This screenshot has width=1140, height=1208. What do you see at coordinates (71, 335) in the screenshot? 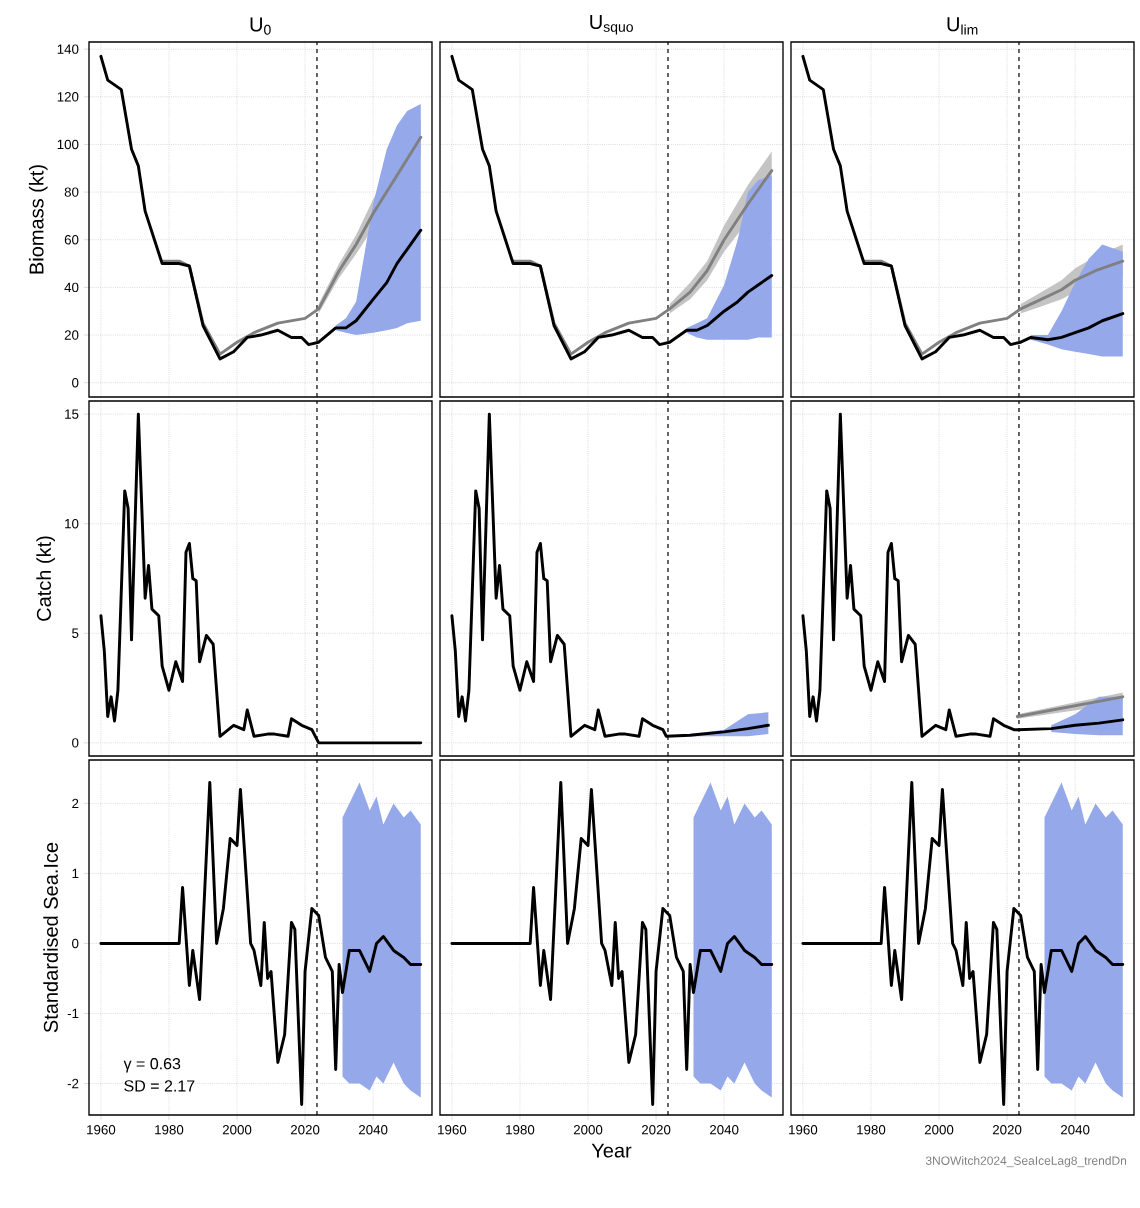
I see `y-tick-label: 20` at bounding box center [71, 335].